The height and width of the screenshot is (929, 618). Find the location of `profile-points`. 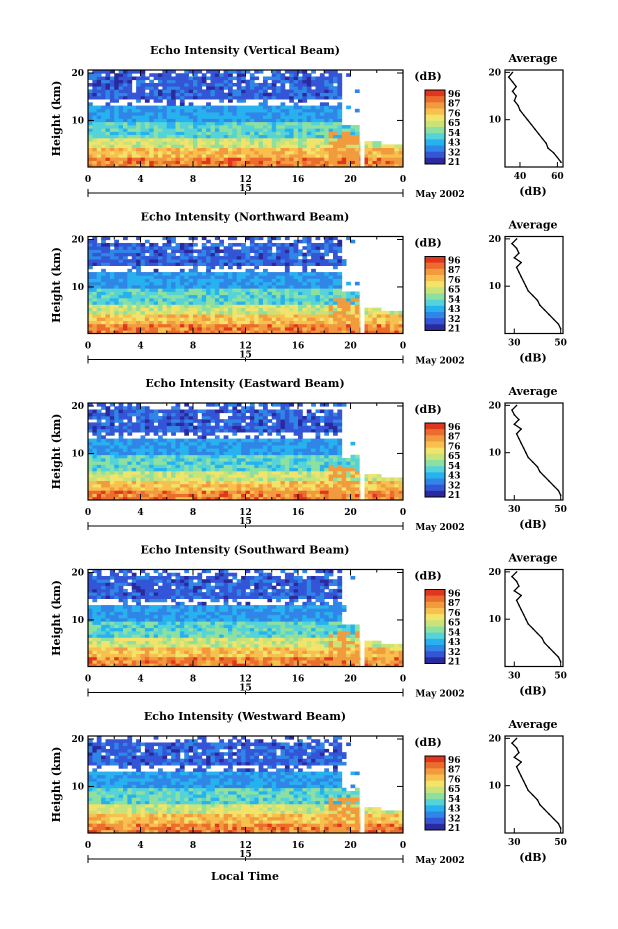

profile-points is located at coordinates (536, 450).